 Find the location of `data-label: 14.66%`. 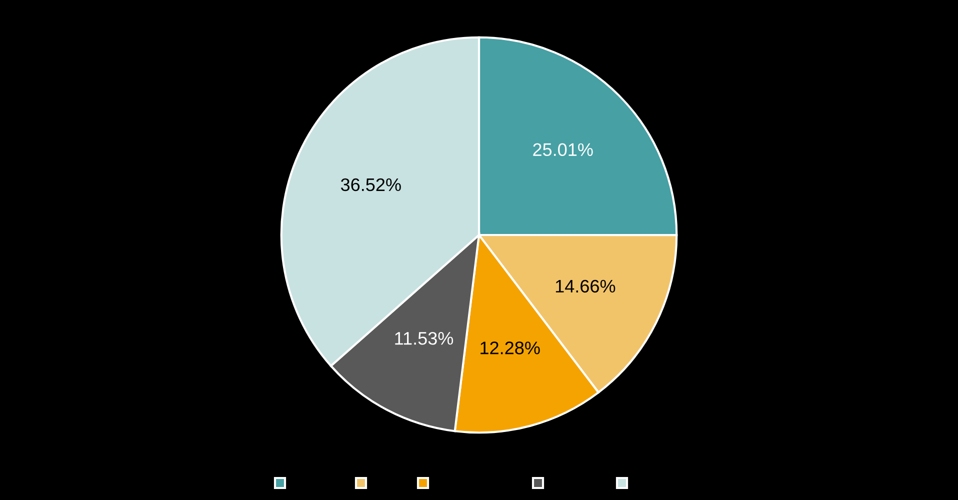

data-label: 14.66% is located at coordinates (586, 286).